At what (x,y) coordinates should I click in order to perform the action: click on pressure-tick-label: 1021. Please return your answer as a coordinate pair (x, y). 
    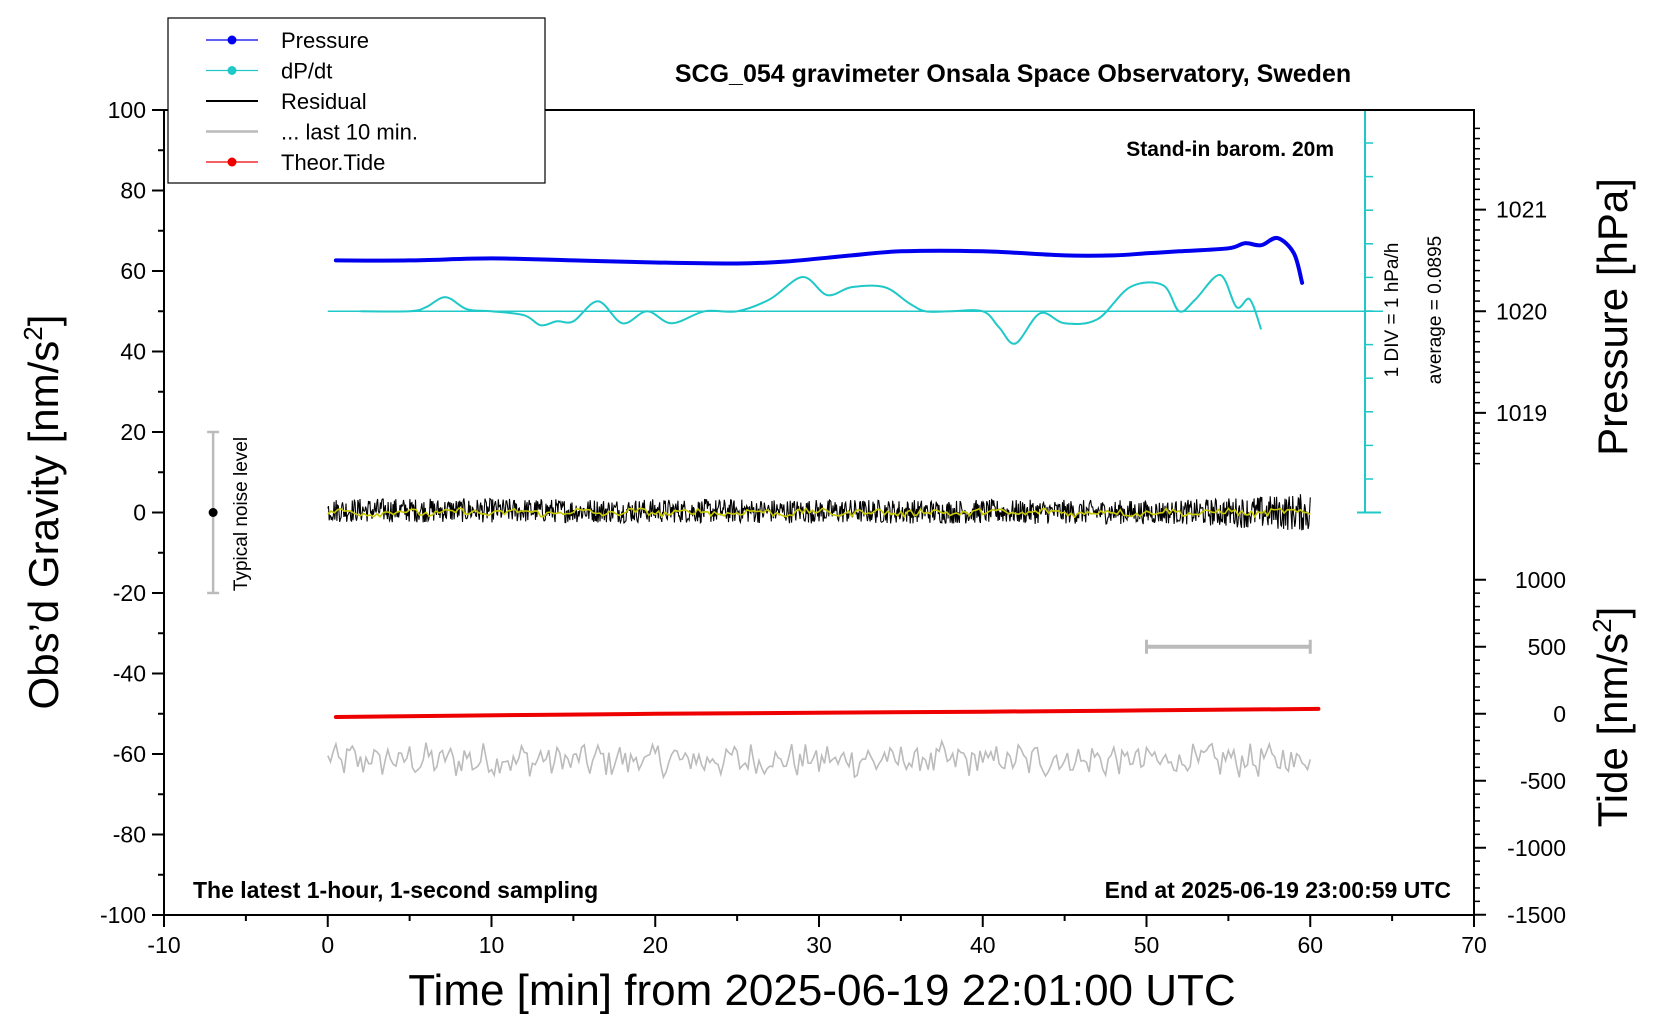
    Looking at the image, I should click on (1521, 210).